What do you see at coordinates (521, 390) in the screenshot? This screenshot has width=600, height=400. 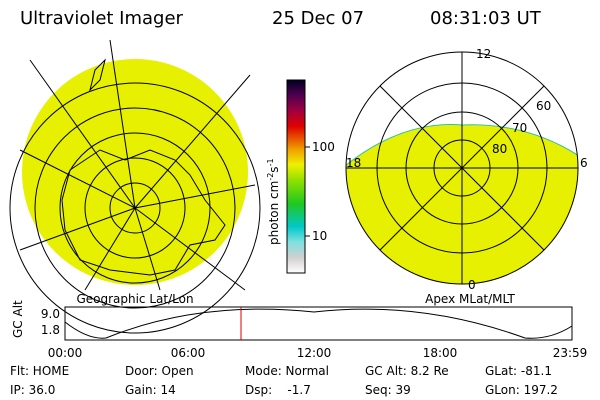 I see `status-field: GLon: 197.2` at bounding box center [521, 390].